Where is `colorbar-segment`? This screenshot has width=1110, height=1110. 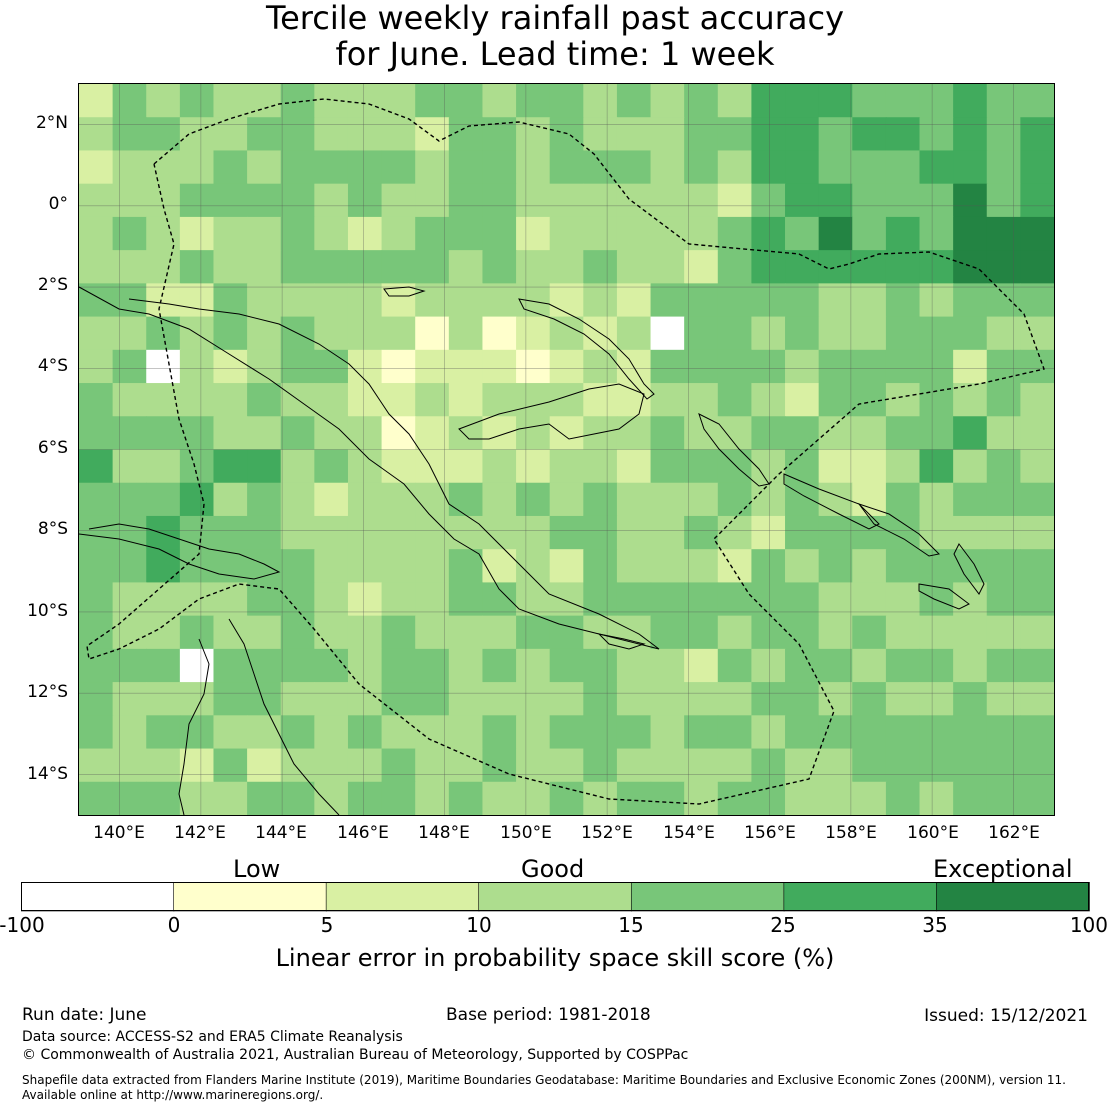
colorbar-segment is located at coordinates (98, 897).